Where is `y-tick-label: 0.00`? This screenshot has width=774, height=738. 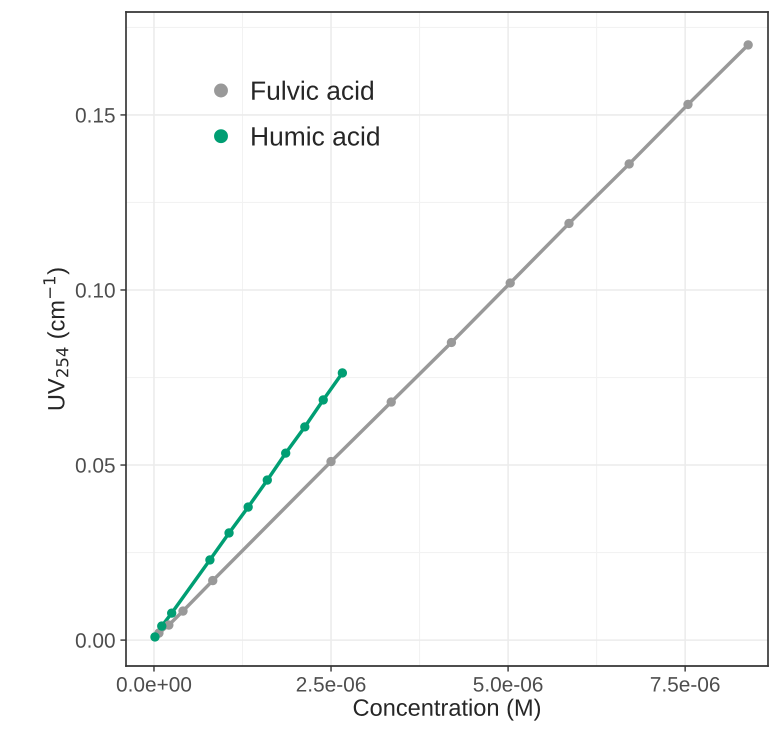
y-tick-label: 0.00 is located at coordinates (95, 640).